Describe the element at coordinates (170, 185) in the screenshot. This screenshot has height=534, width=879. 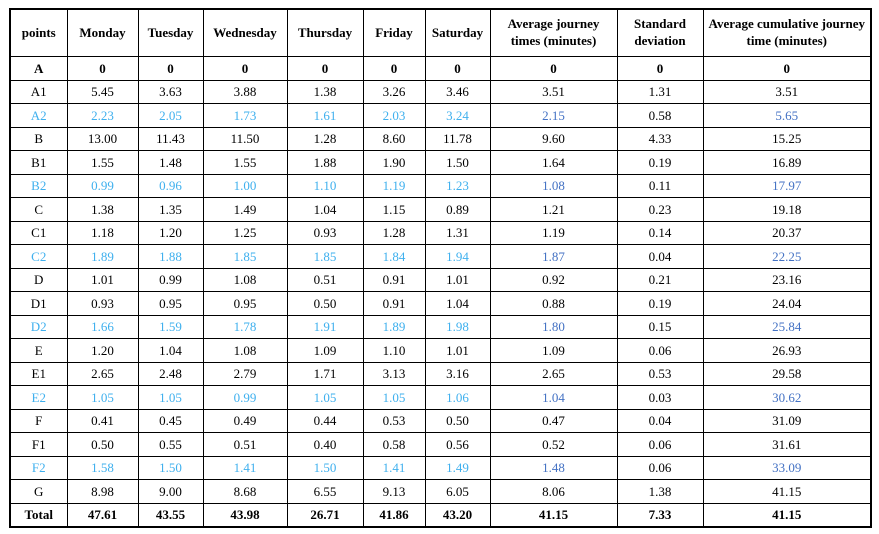
I see `cell-value: 0.96` at that location.